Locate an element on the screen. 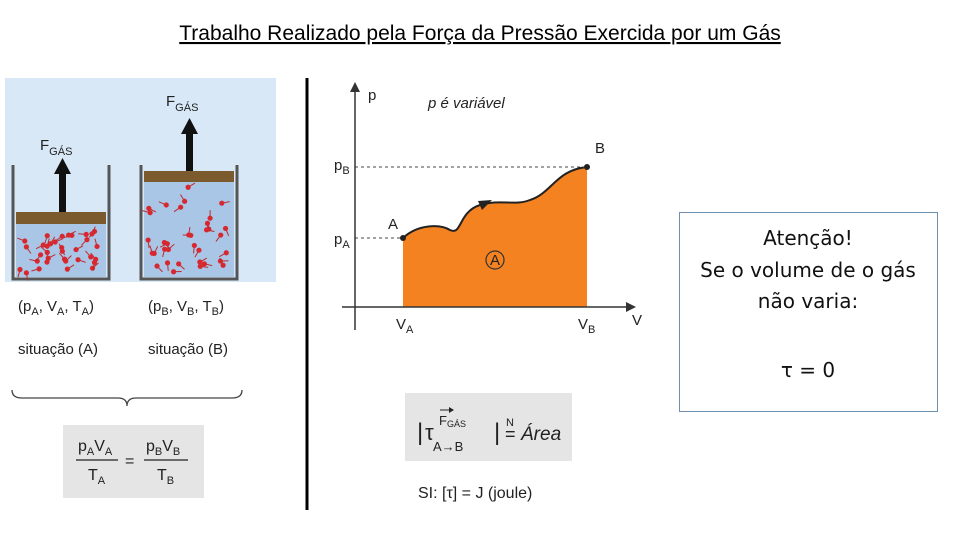  force-arrowhead-b is located at coordinates (189, 126).